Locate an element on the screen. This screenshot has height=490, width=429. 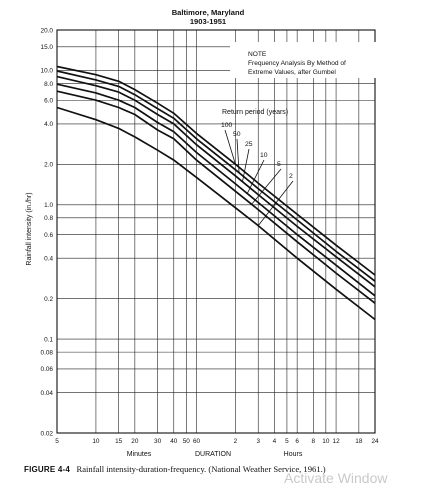
note-box is located at coordinates (305, 60).